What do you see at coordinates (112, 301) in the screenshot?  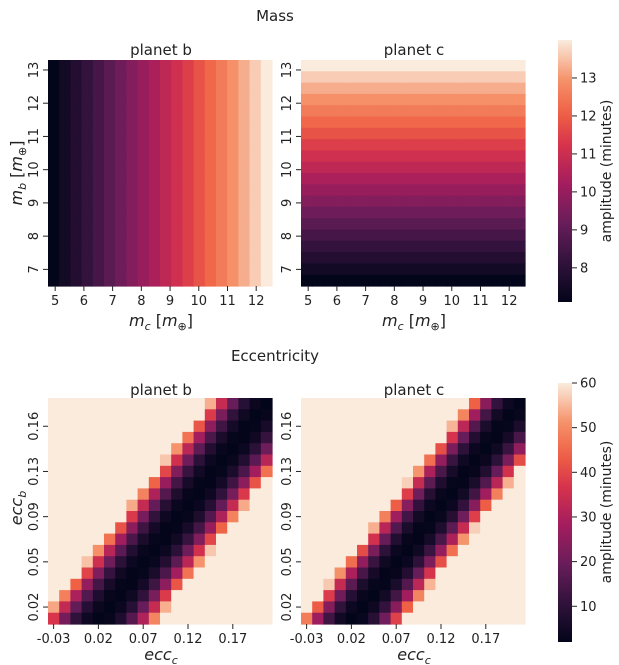 I see `mass-b-x-tick-label: 7` at bounding box center [112, 301].